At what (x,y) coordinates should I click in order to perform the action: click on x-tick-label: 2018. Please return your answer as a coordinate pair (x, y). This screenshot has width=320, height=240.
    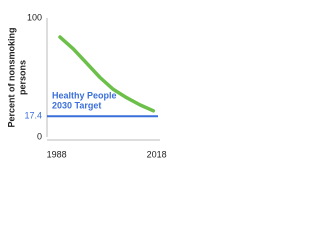
    Looking at the image, I should click on (157, 154).